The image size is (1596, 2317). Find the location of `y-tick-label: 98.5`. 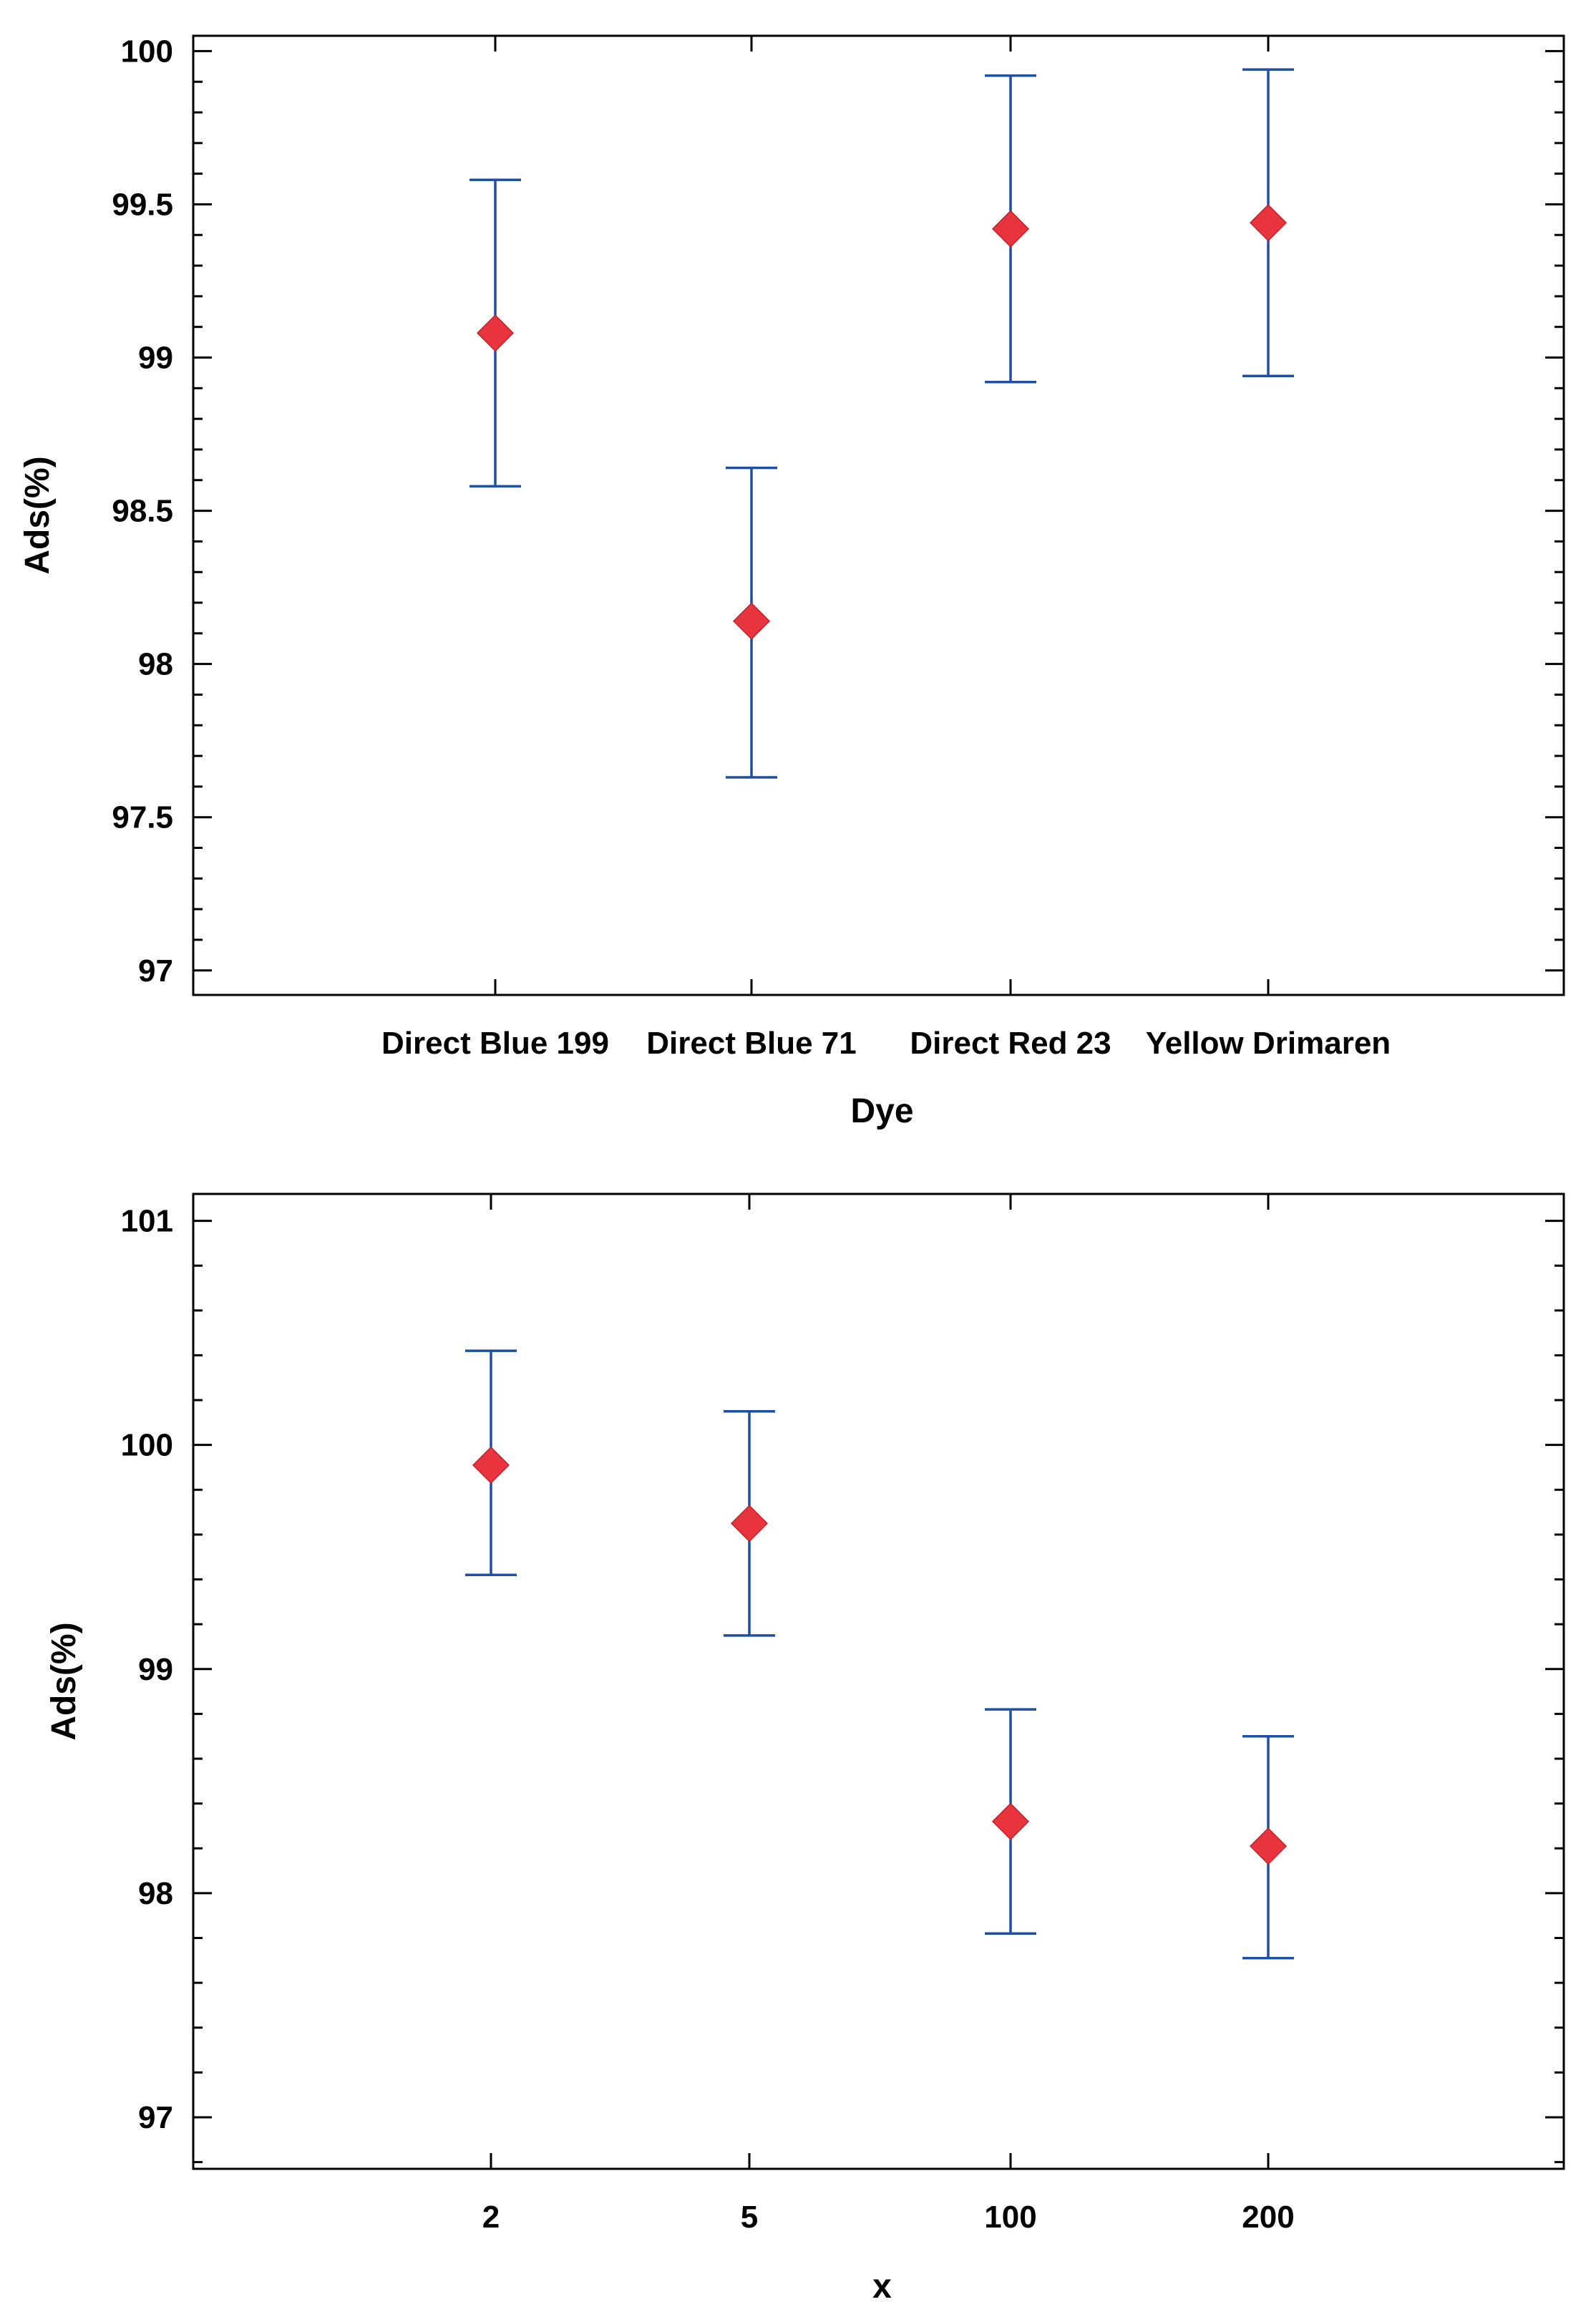

y-tick-label: 98.5 is located at coordinates (142, 511).